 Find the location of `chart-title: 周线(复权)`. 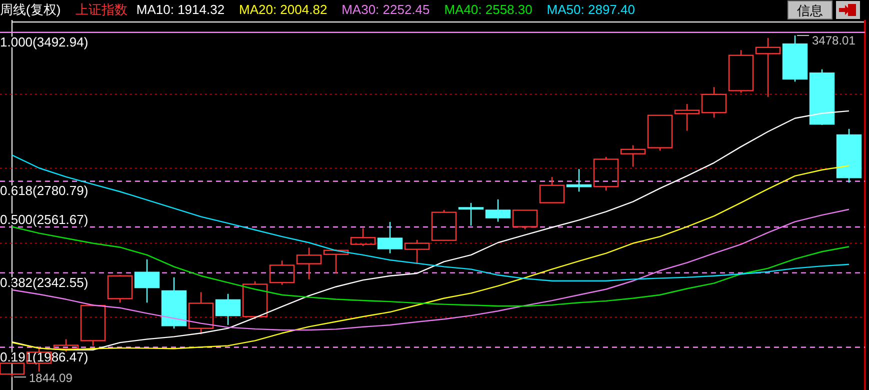

chart-title: 周线(复权) is located at coordinates (30, 9).